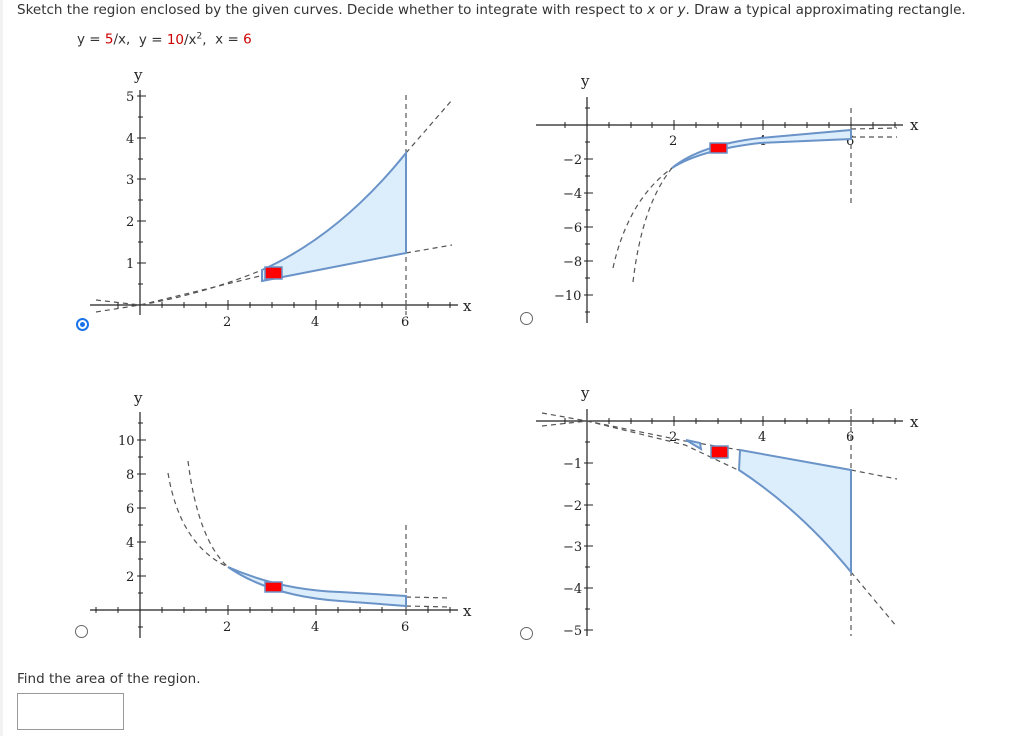 The width and height of the screenshot is (1024, 736). Describe the element at coordinates (199, 36) in the screenshot. I see `eq-exponent: 2` at that location.